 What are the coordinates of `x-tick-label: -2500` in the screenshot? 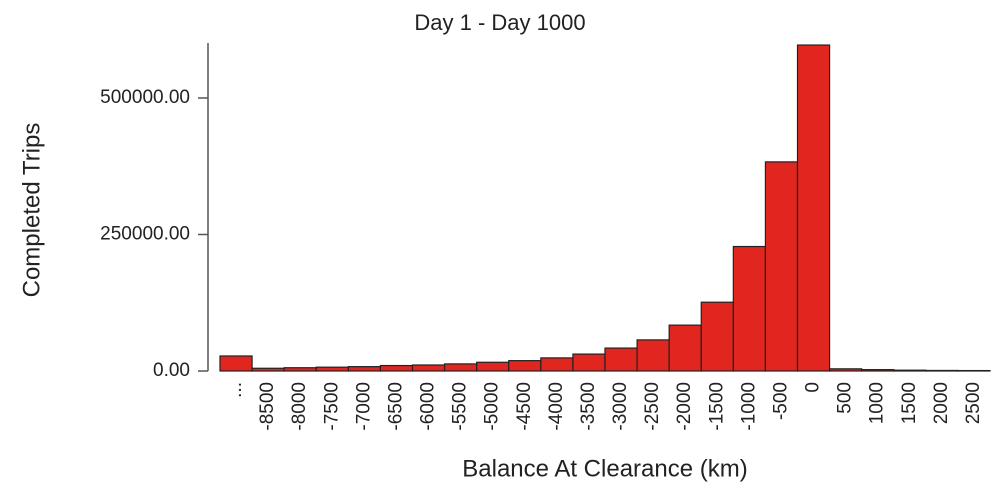 It's located at (652, 406).